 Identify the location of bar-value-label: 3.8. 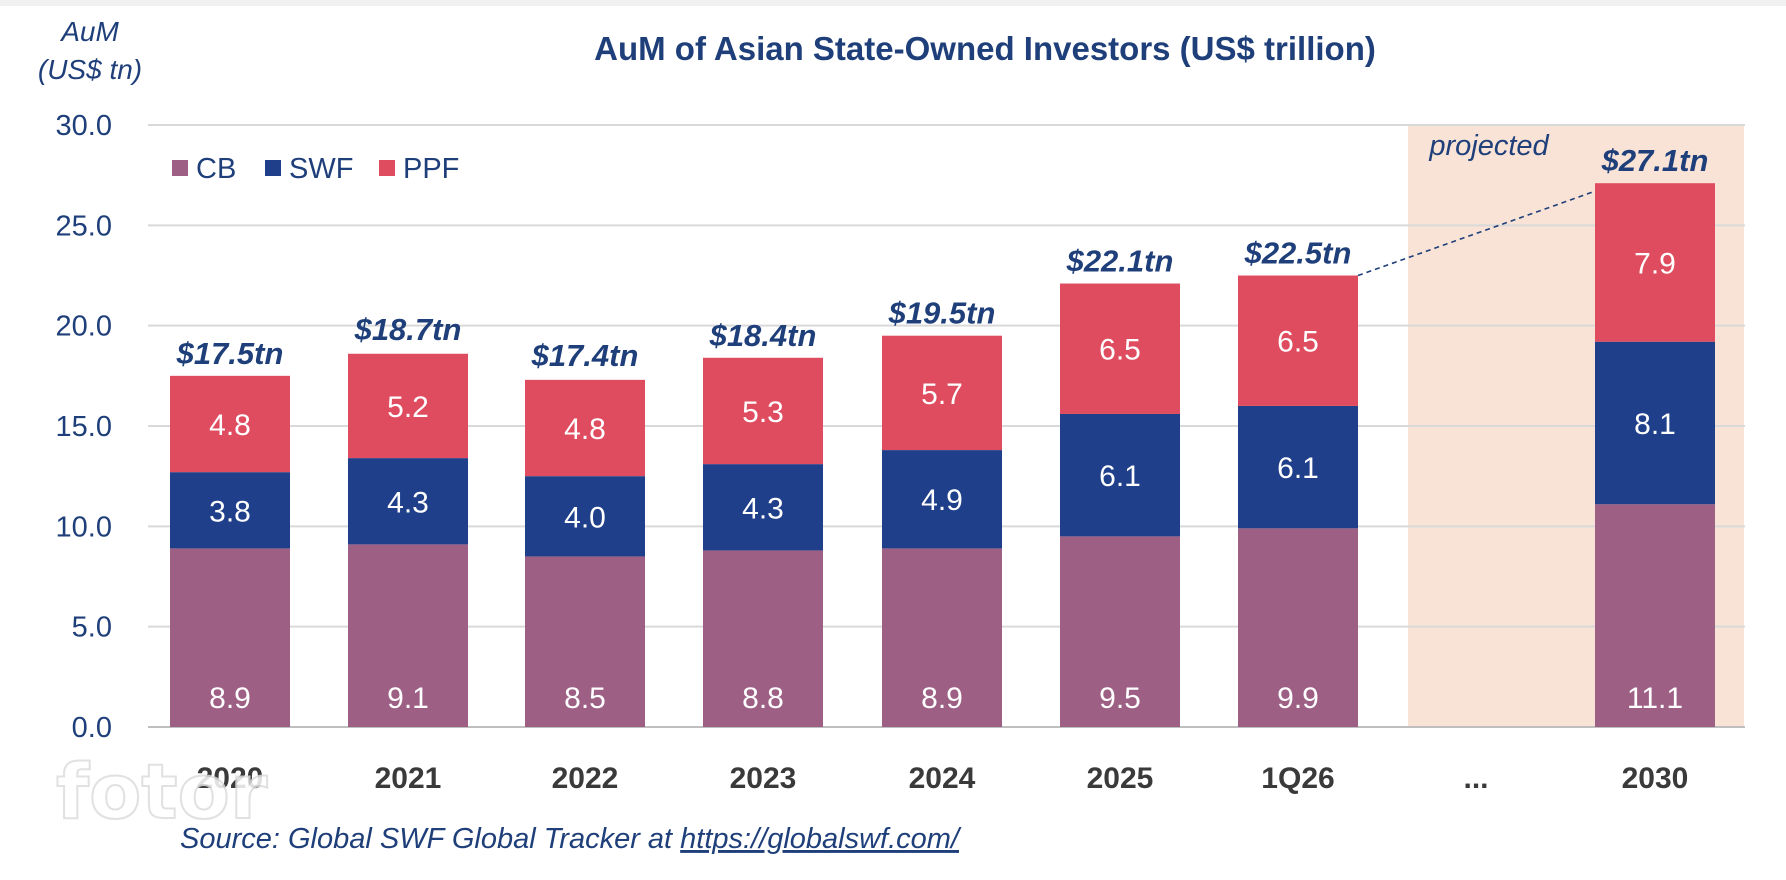
(230, 511).